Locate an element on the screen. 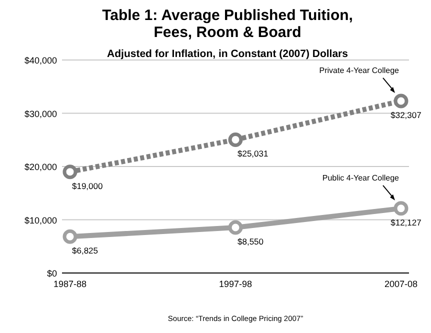 Image resolution: width=431 pixels, height=333 pixels. x-tick-label: 1997-98 is located at coordinates (235, 284).